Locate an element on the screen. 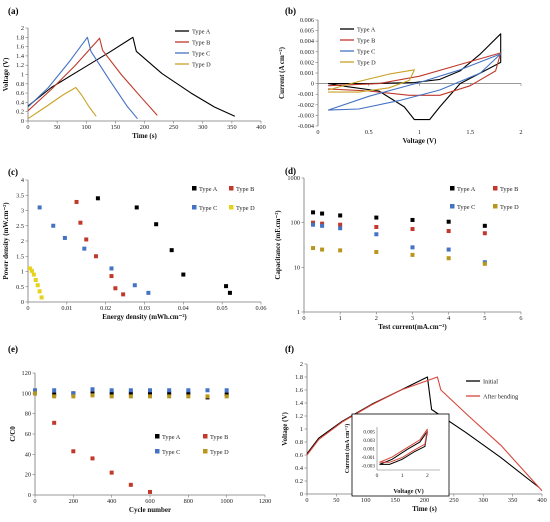 Image resolution: width=550 pixels, height=522 pixels. series-line-type-a is located at coordinates (131, 76).